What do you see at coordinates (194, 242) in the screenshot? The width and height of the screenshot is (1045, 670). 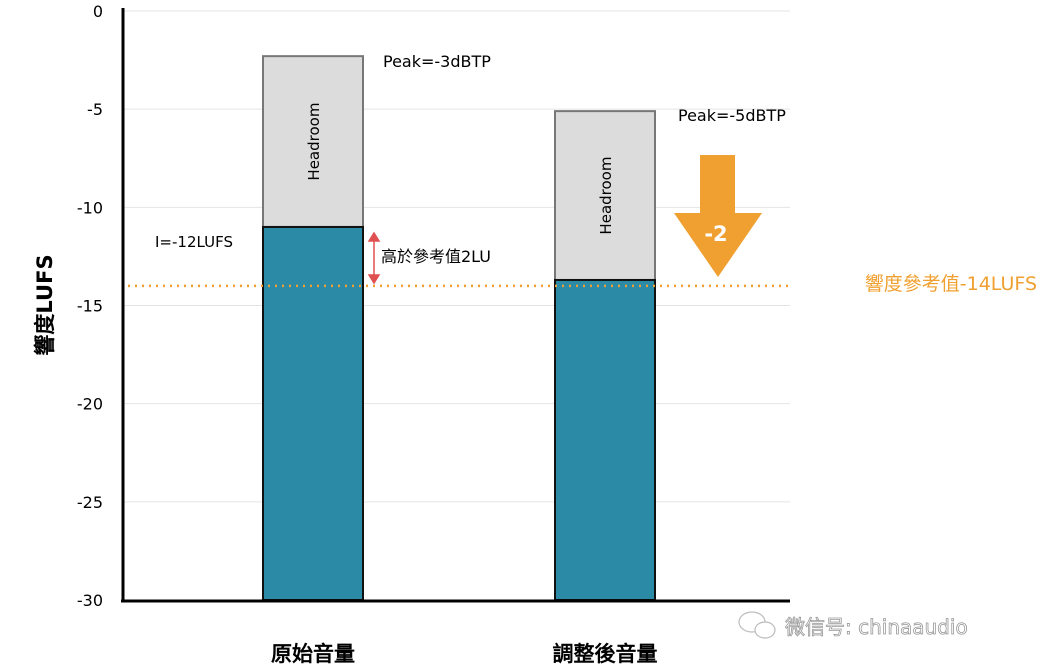 I see `integrated-loudness-label: I=-12LUFS` at bounding box center [194, 242].